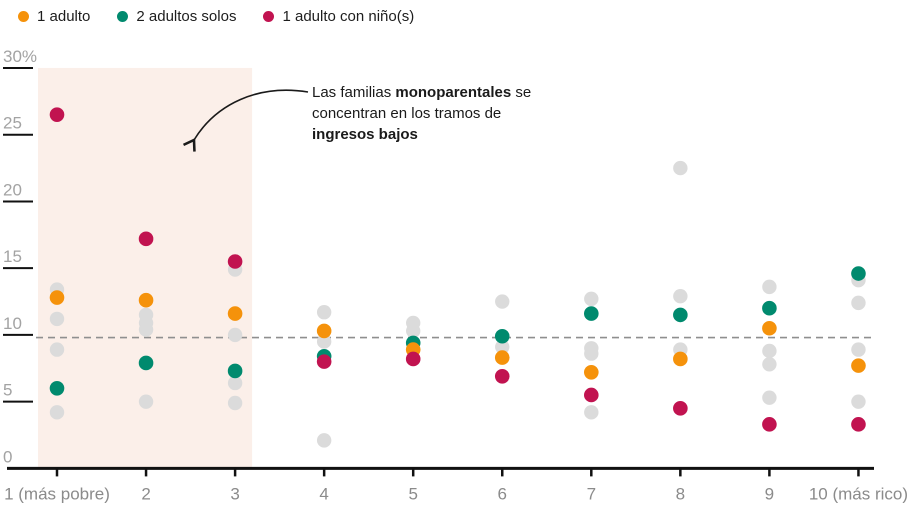  What do you see at coordinates (422, 103) in the screenshot?
I see `annotation-part: se concentran en los tramos de` at bounding box center [422, 103].